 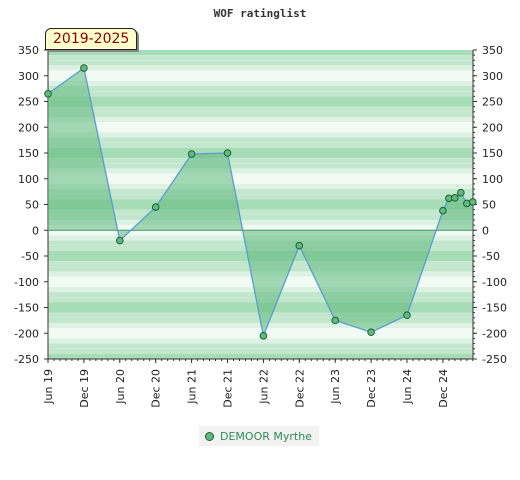 What do you see at coordinates (299, 388) in the screenshot?
I see `x-tick-label: Dec 22` at bounding box center [299, 388].